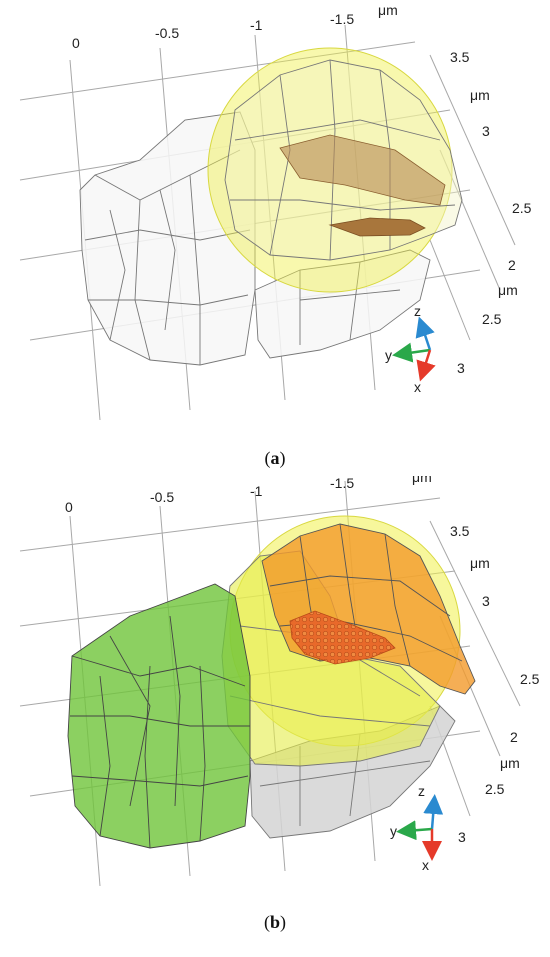 Image resolution: width=550 pixels, height=957 pixels. I want to click on cell-mesh-left, so click(167, 238).